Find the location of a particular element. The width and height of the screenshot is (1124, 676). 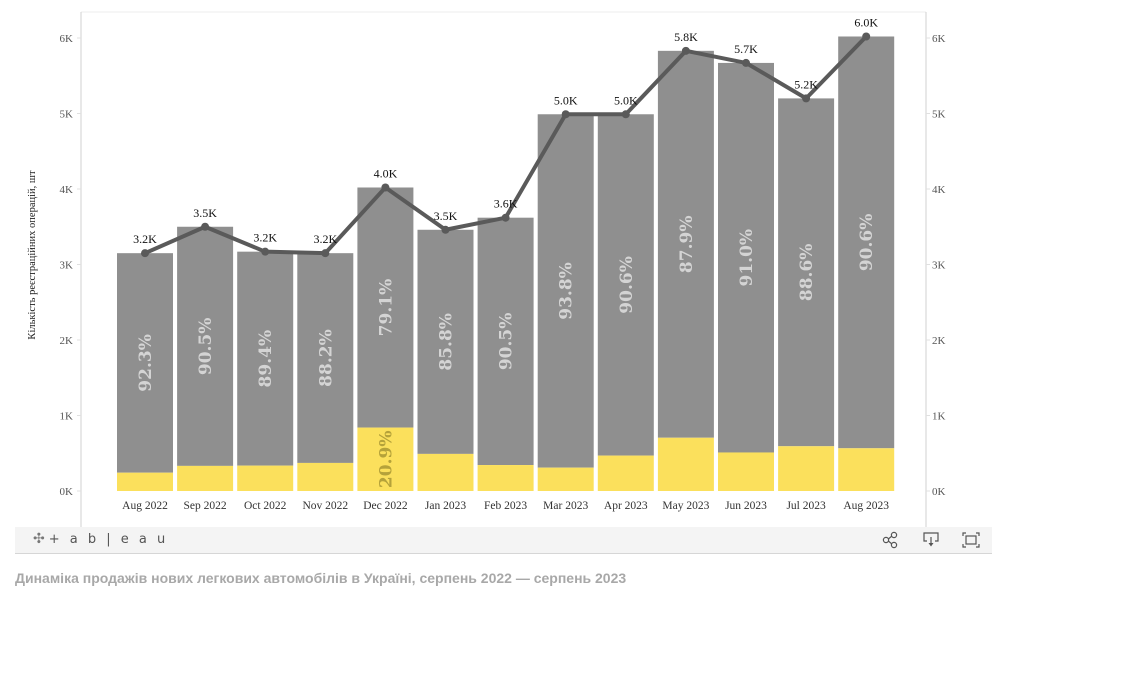

tableau-logo-icon: ✣ is located at coordinates (39, 539).